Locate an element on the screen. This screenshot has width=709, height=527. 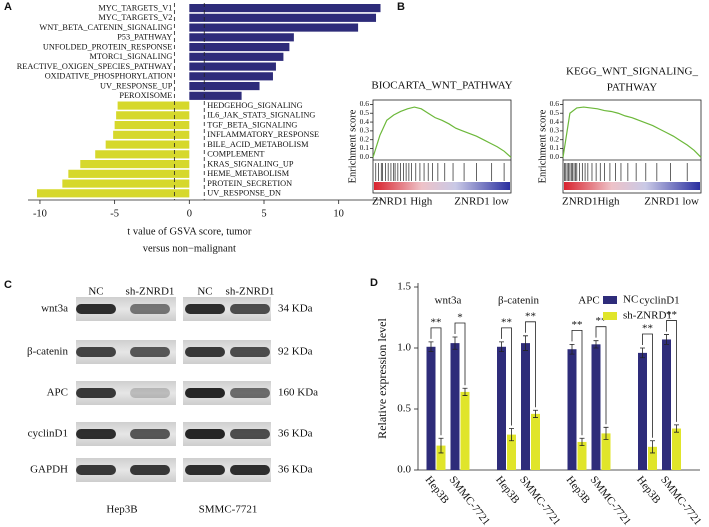
group-label: wnt3a is located at coordinates (448, 301).